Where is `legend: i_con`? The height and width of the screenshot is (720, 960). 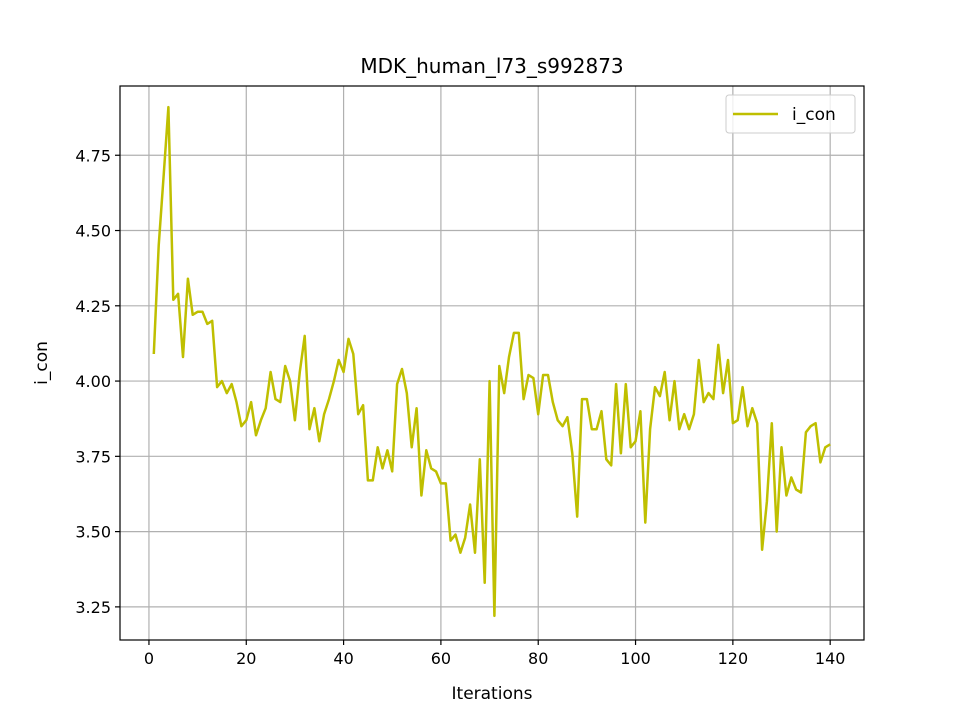
legend: i_con is located at coordinates (790, 114).